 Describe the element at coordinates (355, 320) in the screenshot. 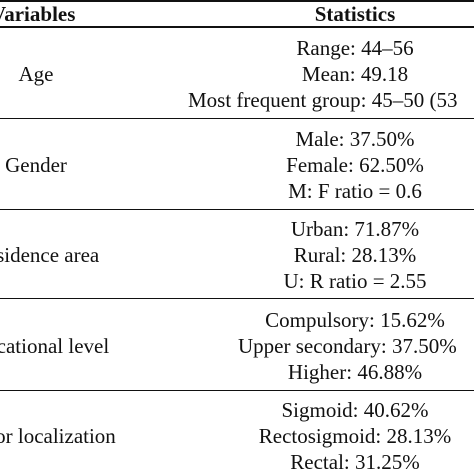

I see `stat-education-compulsory: Compulsory: 15.62%` at that location.